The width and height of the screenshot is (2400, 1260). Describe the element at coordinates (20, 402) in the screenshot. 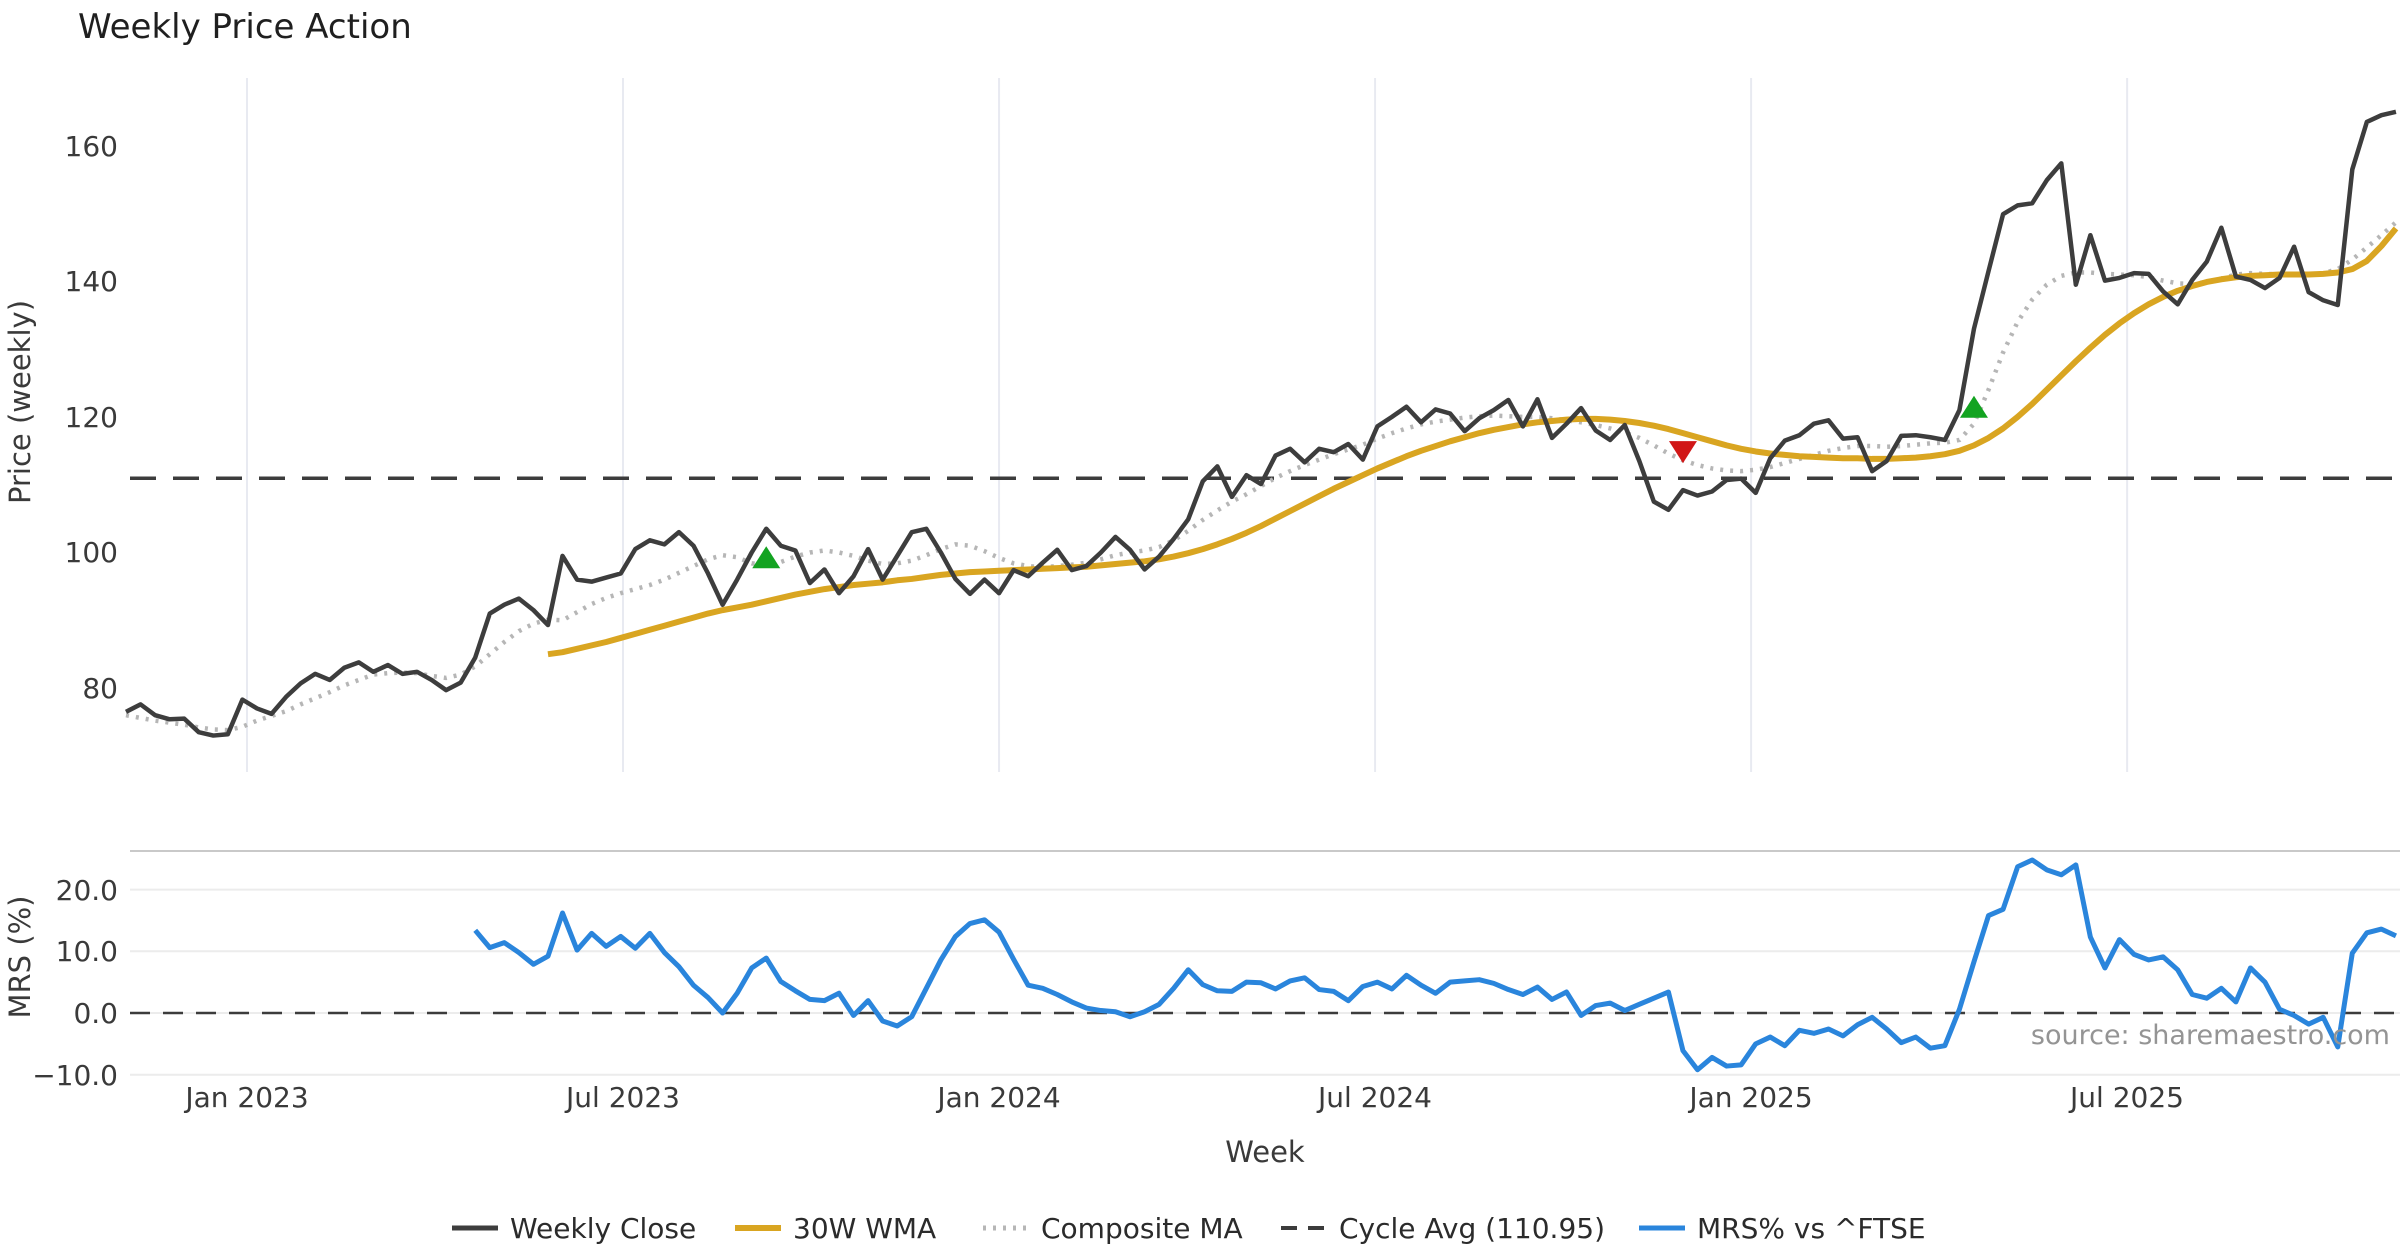

I see `price-axis-label: Price (weekly)` at that location.